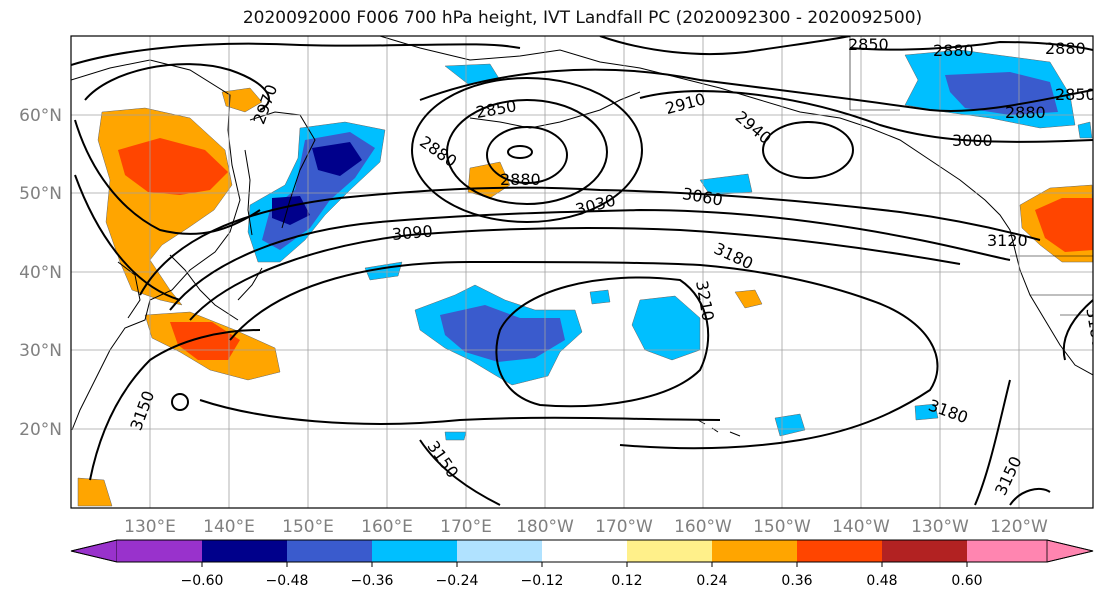  Describe the element at coordinates (626, 581) in the screenshot. I see `colorbar-tick-label: 0.12` at that location.